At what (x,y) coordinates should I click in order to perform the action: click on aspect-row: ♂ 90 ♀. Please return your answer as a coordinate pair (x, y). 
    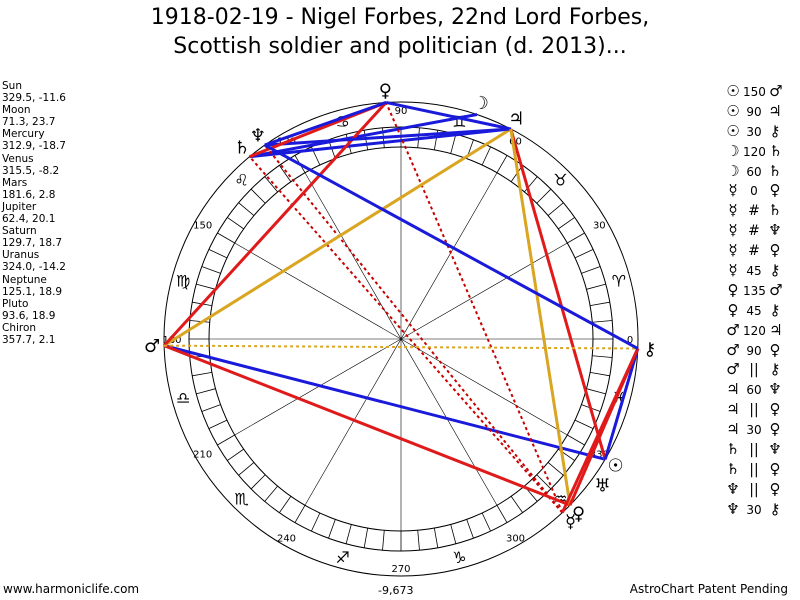
    Looking at the image, I should click on (754, 351).